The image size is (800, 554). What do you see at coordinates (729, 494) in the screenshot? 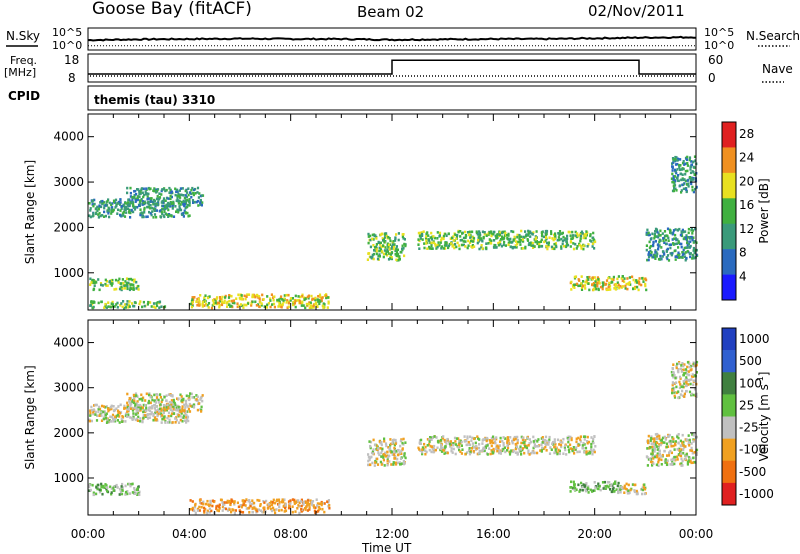
I see `velocity-colorbar-swatch` at bounding box center [729, 494].